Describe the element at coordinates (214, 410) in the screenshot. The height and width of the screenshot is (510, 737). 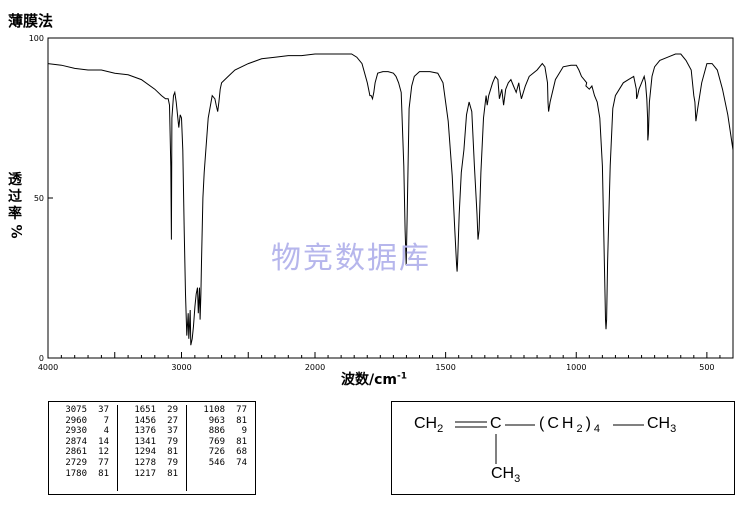
I see `wavenumber: 1108` at that location.